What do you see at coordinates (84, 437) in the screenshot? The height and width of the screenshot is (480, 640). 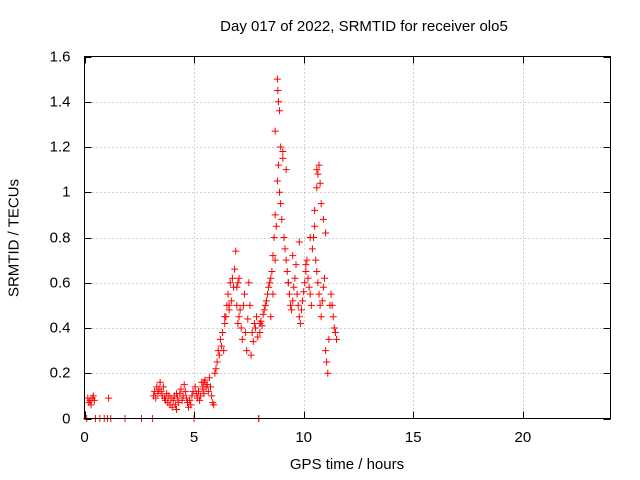 I see `x-tick-label: 0` at bounding box center [84, 437].